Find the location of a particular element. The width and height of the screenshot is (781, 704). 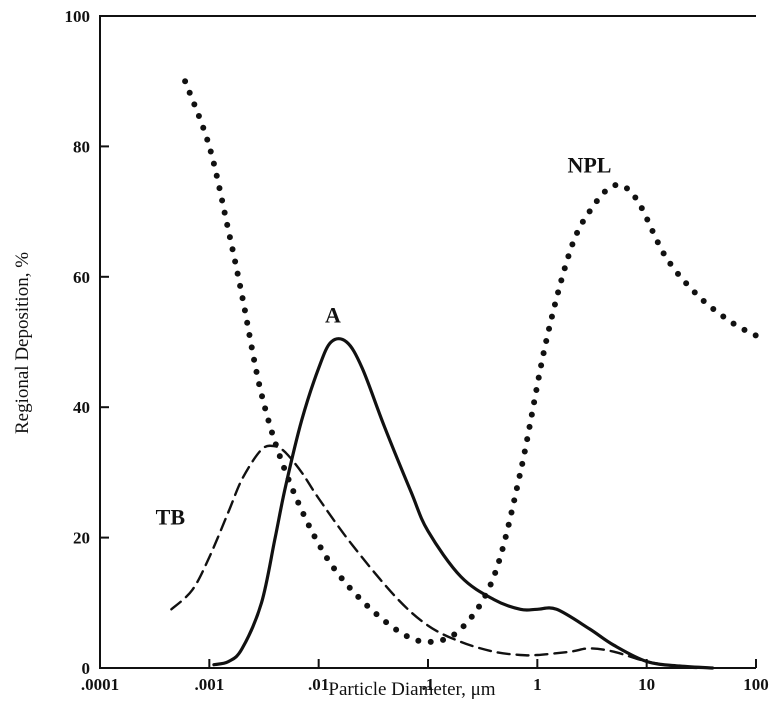

y-tick-label: 20 is located at coordinates (81, 538).